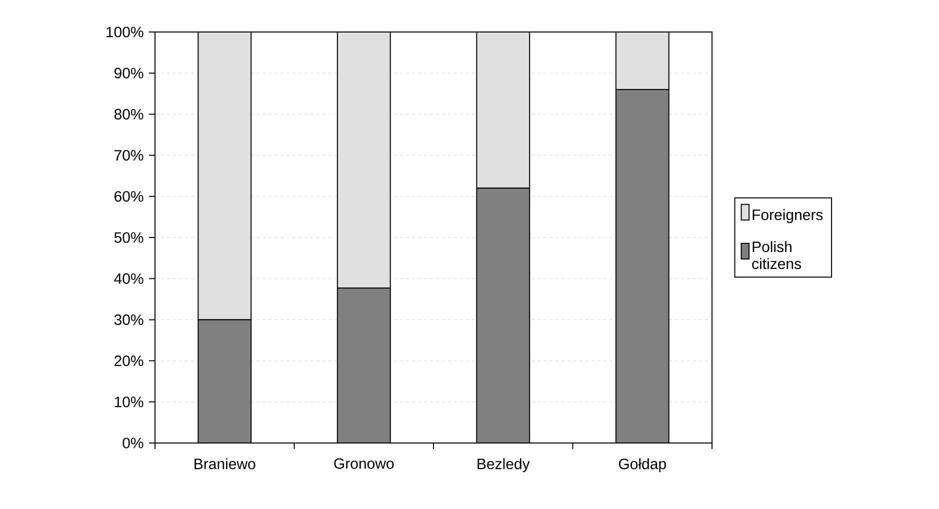 Image resolution: width=939 pixels, height=509 pixels. What do you see at coordinates (129, 73) in the screenshot?
I see `y-tick-label: 90%` at bounding box center [129, 73].